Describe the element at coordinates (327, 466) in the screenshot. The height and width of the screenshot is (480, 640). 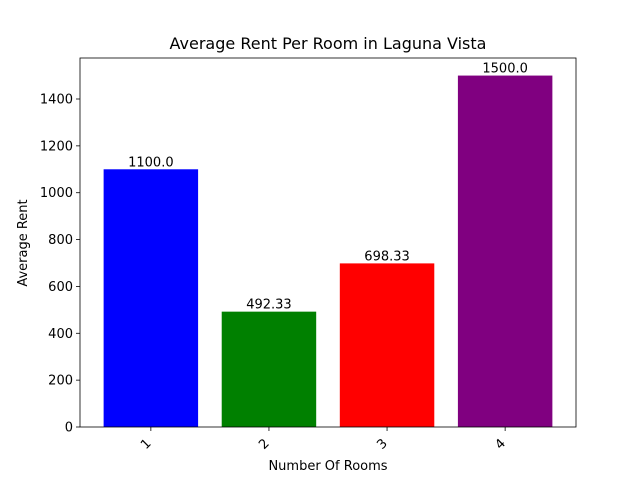
I see `x-axis-label: Number Of Rooms` at that location.